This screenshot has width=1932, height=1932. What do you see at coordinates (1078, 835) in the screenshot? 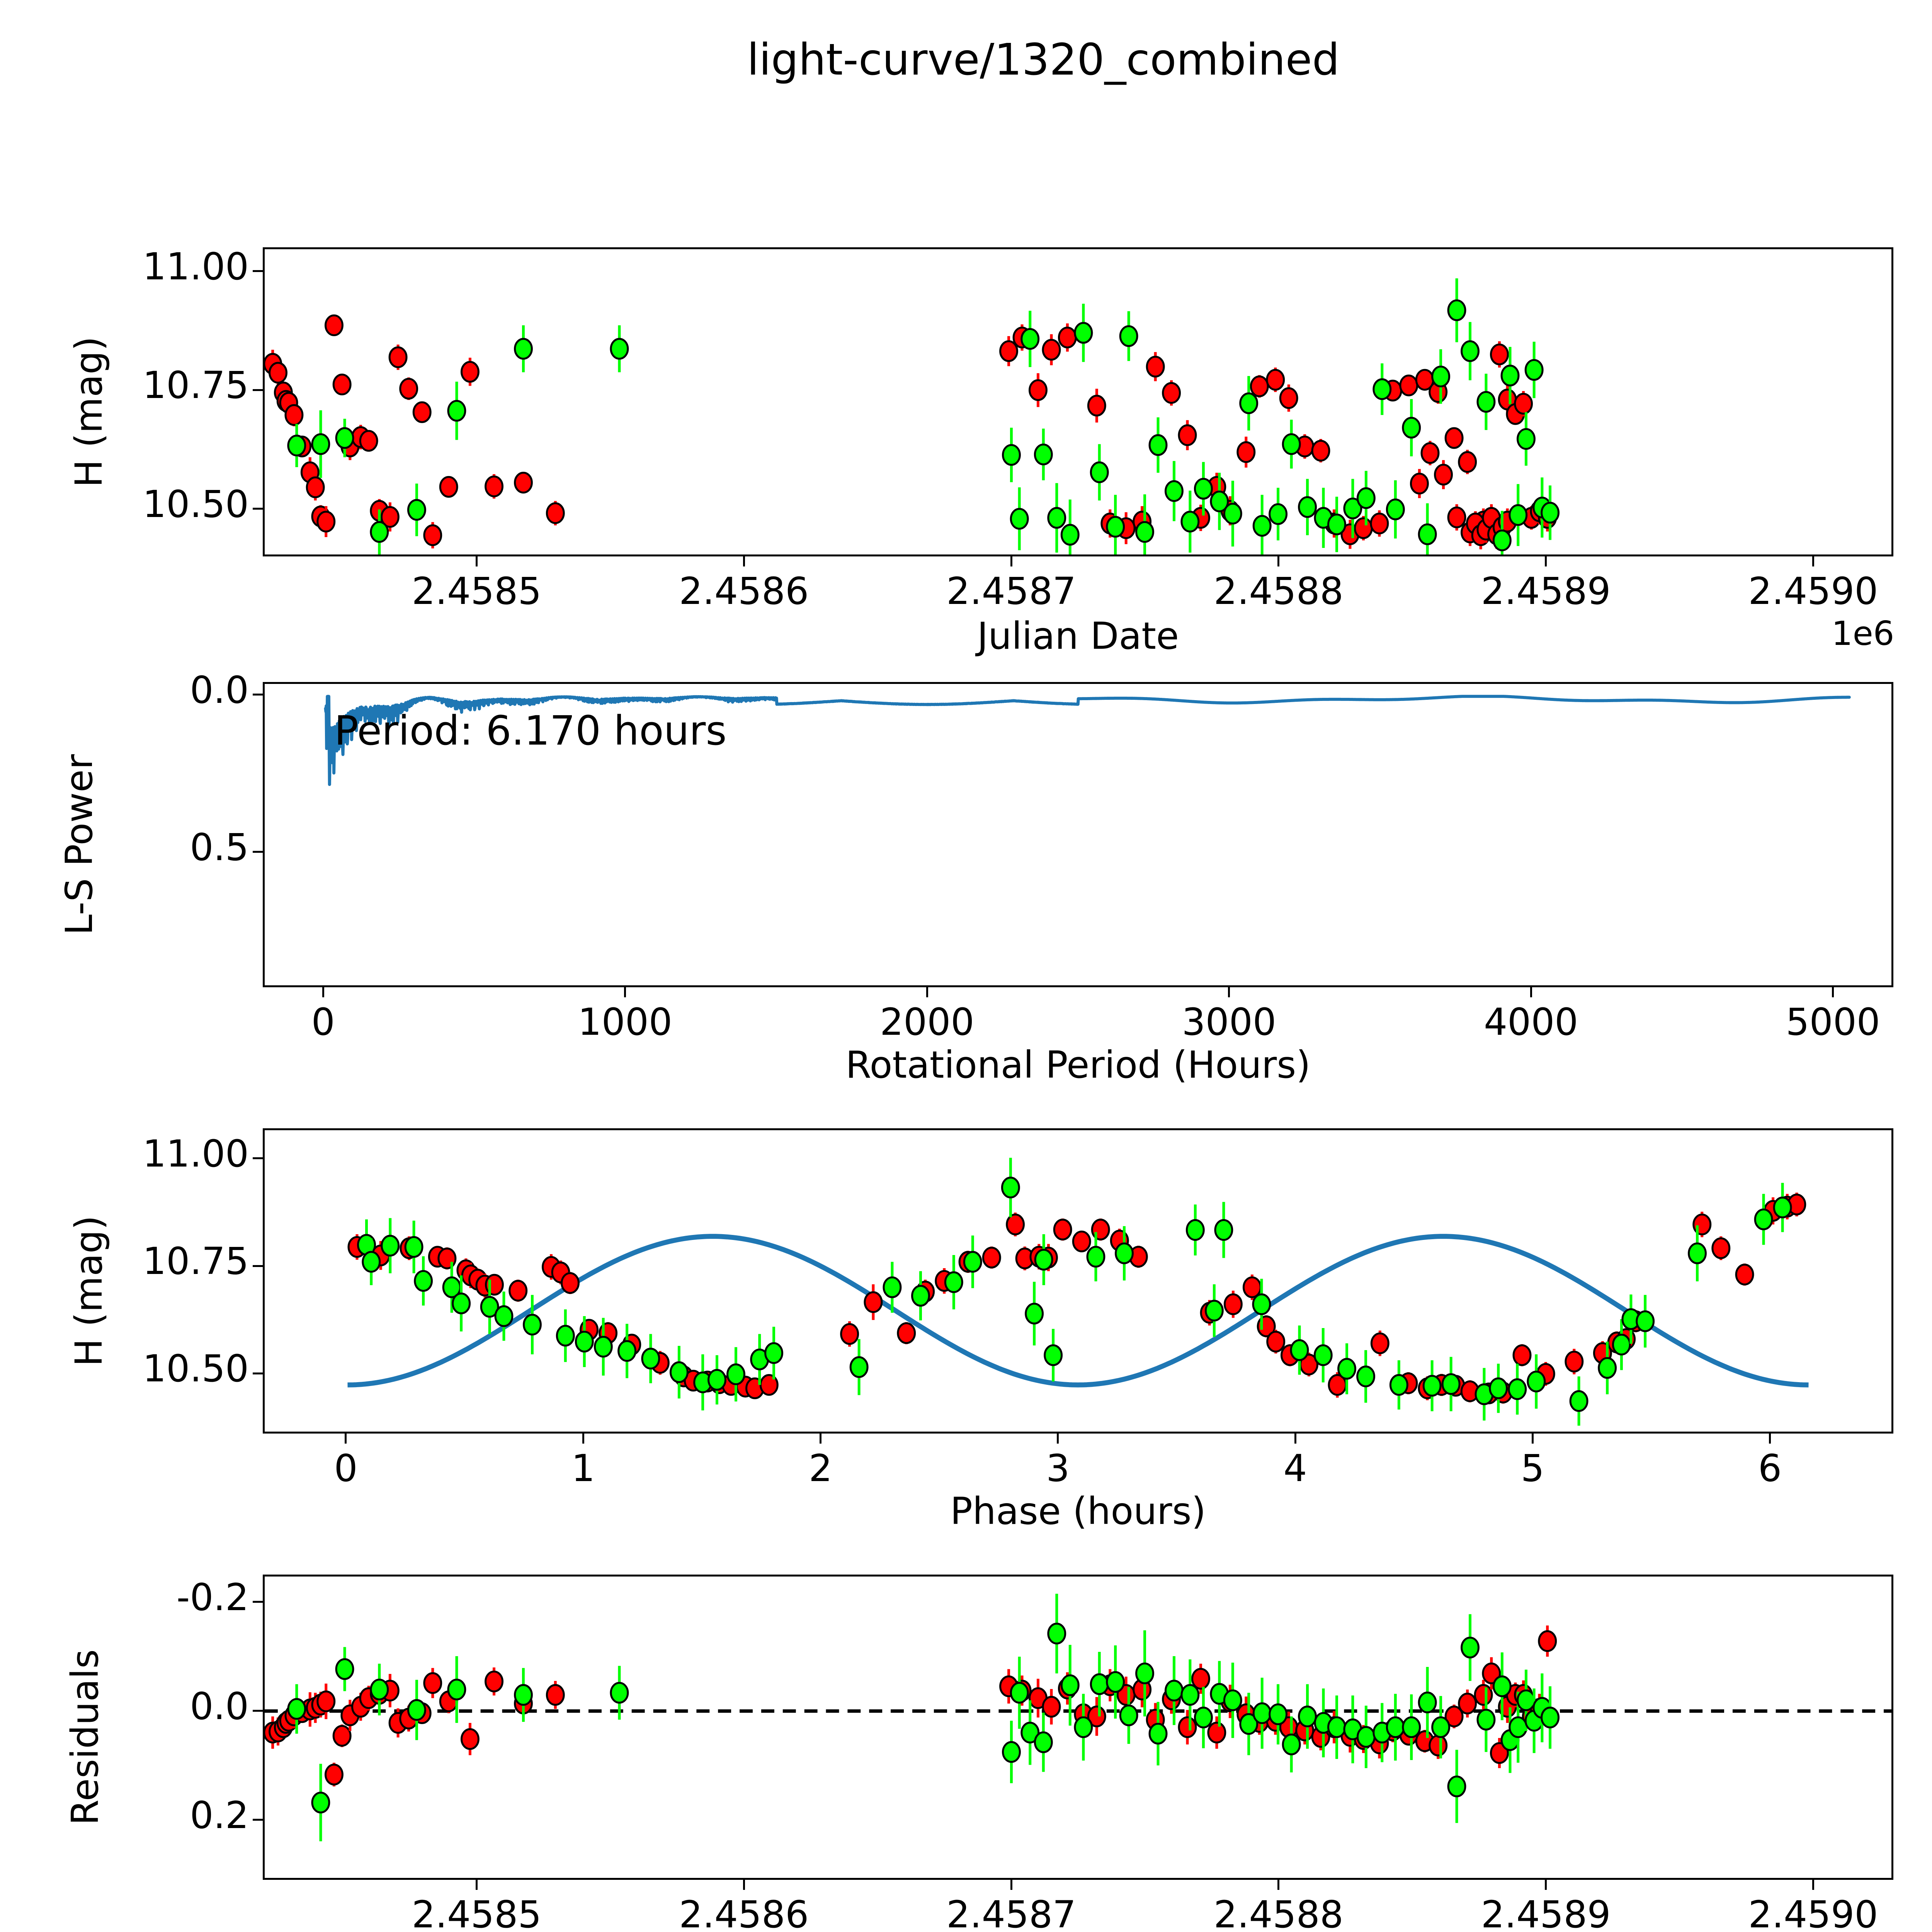
I see `panel-lomb-scargle-periodogram` at bounding box center [1078, 835].